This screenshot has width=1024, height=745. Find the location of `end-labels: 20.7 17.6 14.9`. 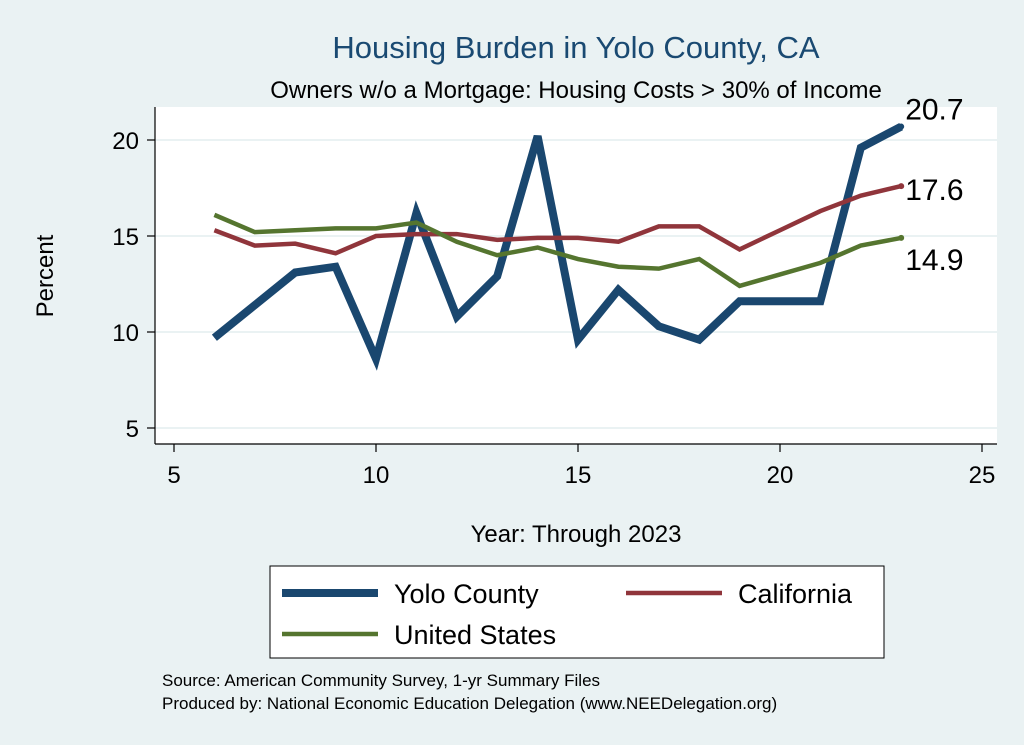

end-labels: 20.7 17.6 14.9 is located at coordinates (934, 185).